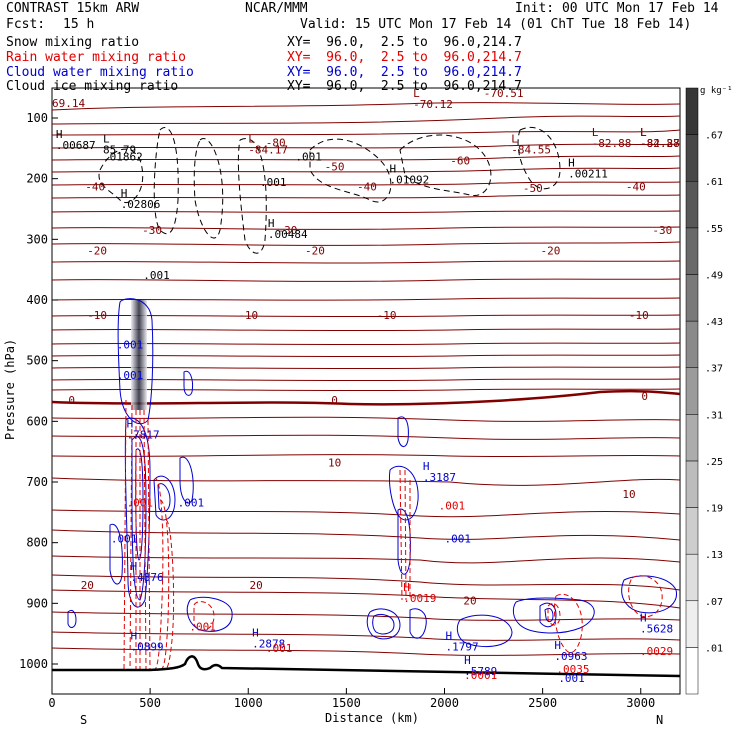 The image size is (740, 740). What do you see at coordinates (716, 91) in the screenshot?
I see `colorbar-unit: g kg⁻¹` at bounding box center [716, 91].